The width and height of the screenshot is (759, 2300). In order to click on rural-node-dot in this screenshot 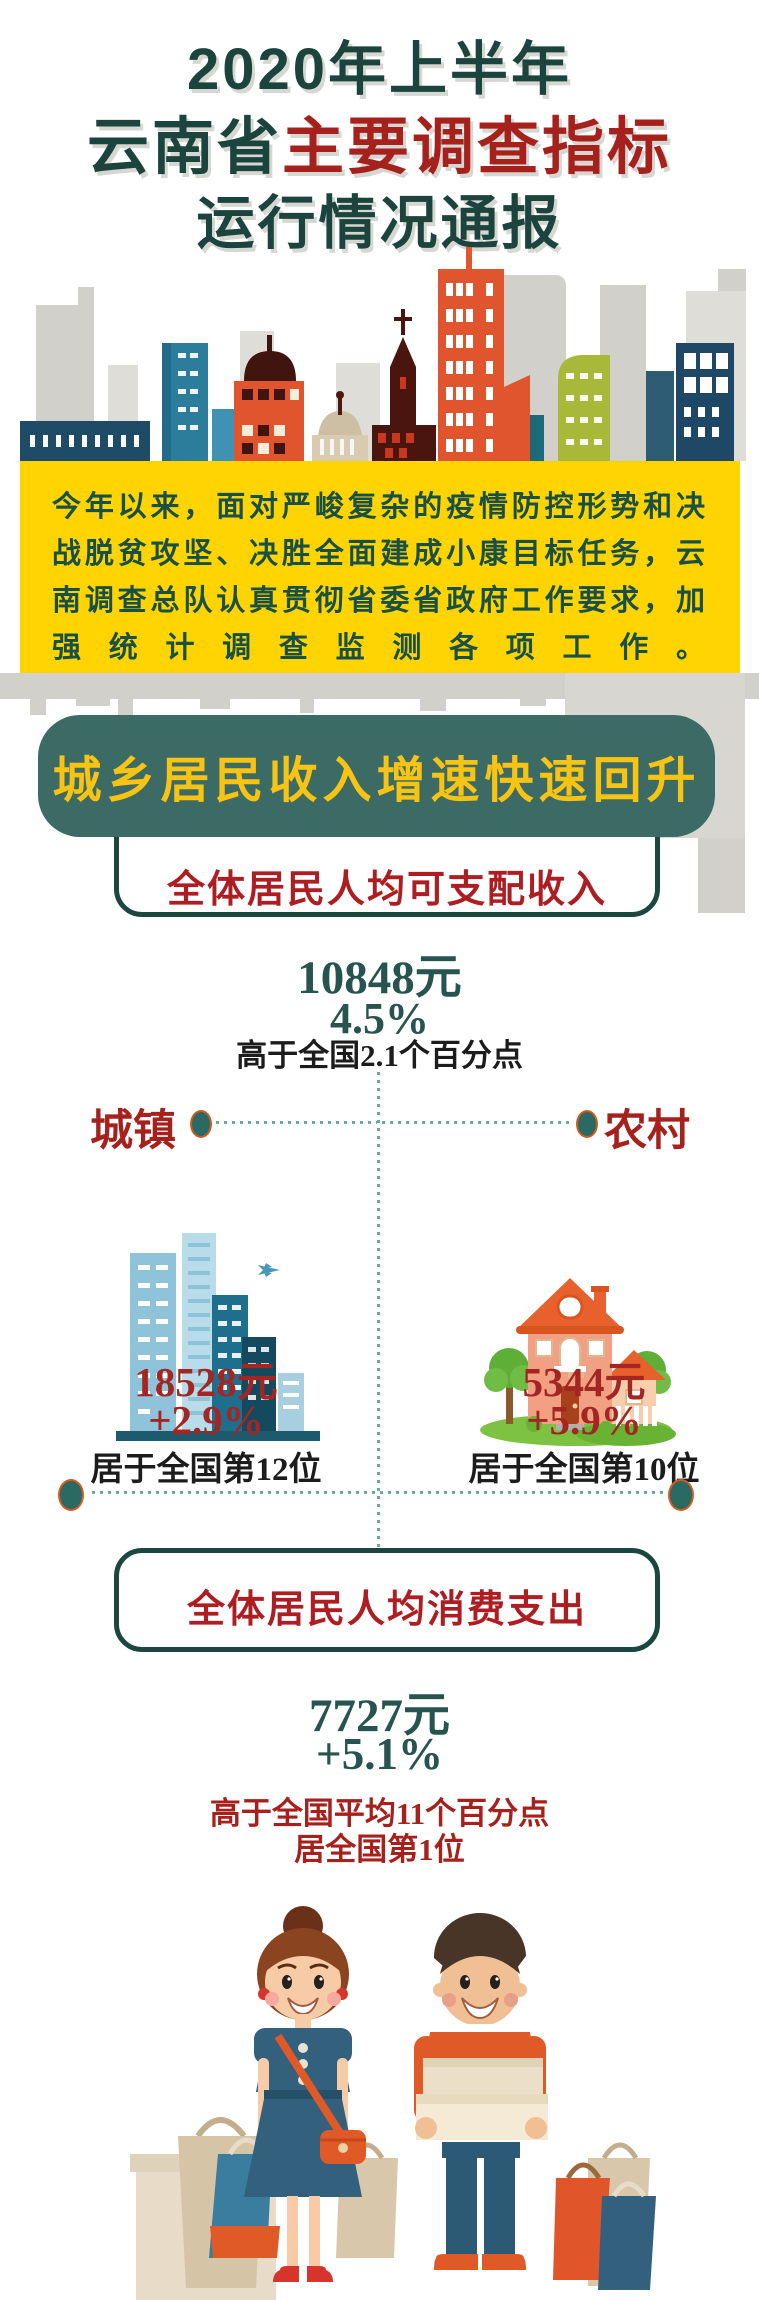, I will do `click(587, 1124)`.